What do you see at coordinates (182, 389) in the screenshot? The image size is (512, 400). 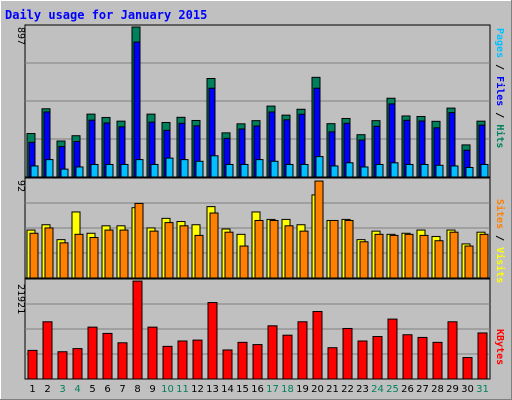 I see `day-label: 11` at bounding box center [182, 389].